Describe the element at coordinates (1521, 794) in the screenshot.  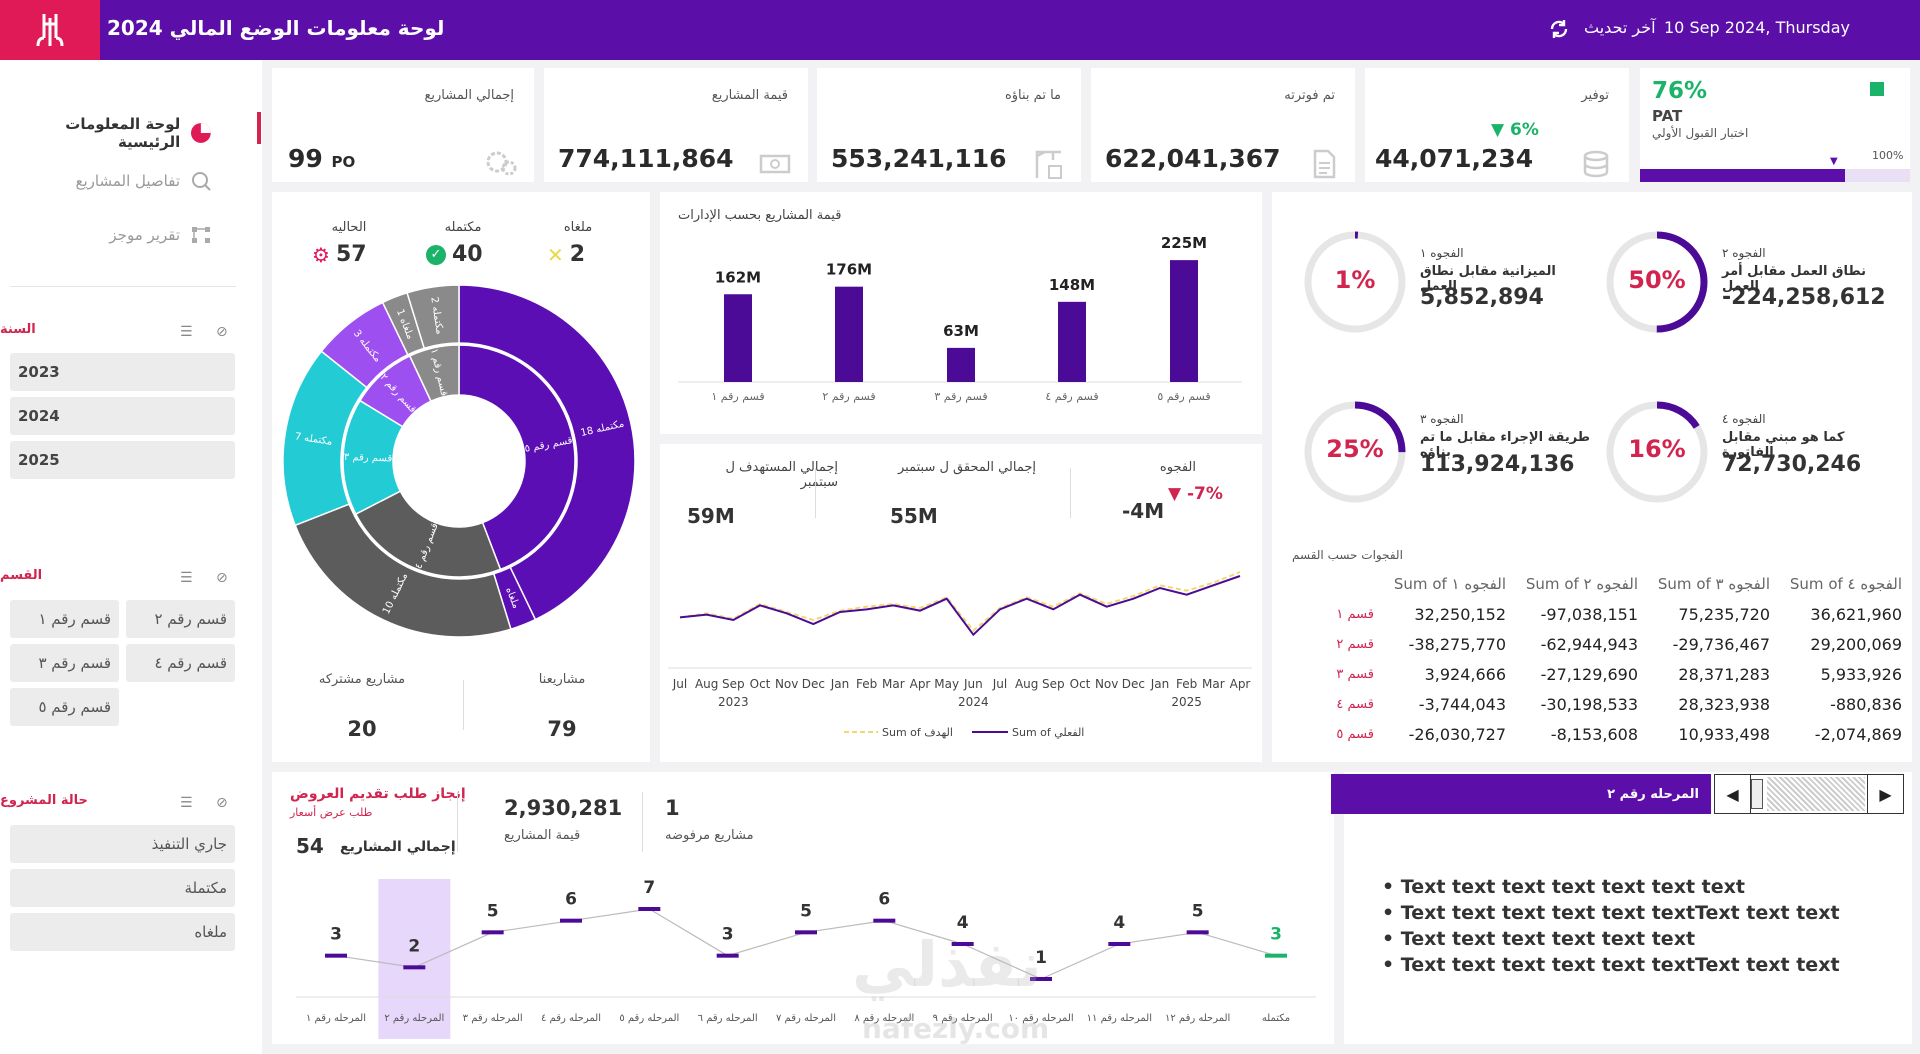
I see `stage-selector-label: المرحله رقم ٢` at that location.